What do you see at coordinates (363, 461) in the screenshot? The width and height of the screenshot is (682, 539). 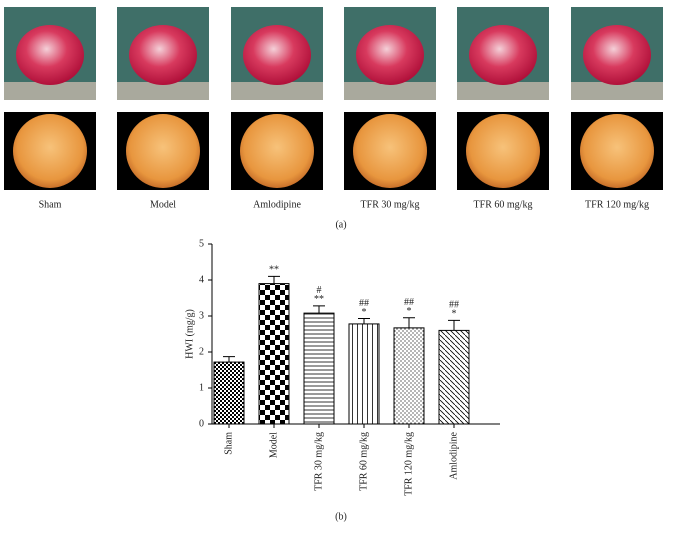 I see `x-tick-label: TFR 60 mg/kg` at bounding box center [363, 461].